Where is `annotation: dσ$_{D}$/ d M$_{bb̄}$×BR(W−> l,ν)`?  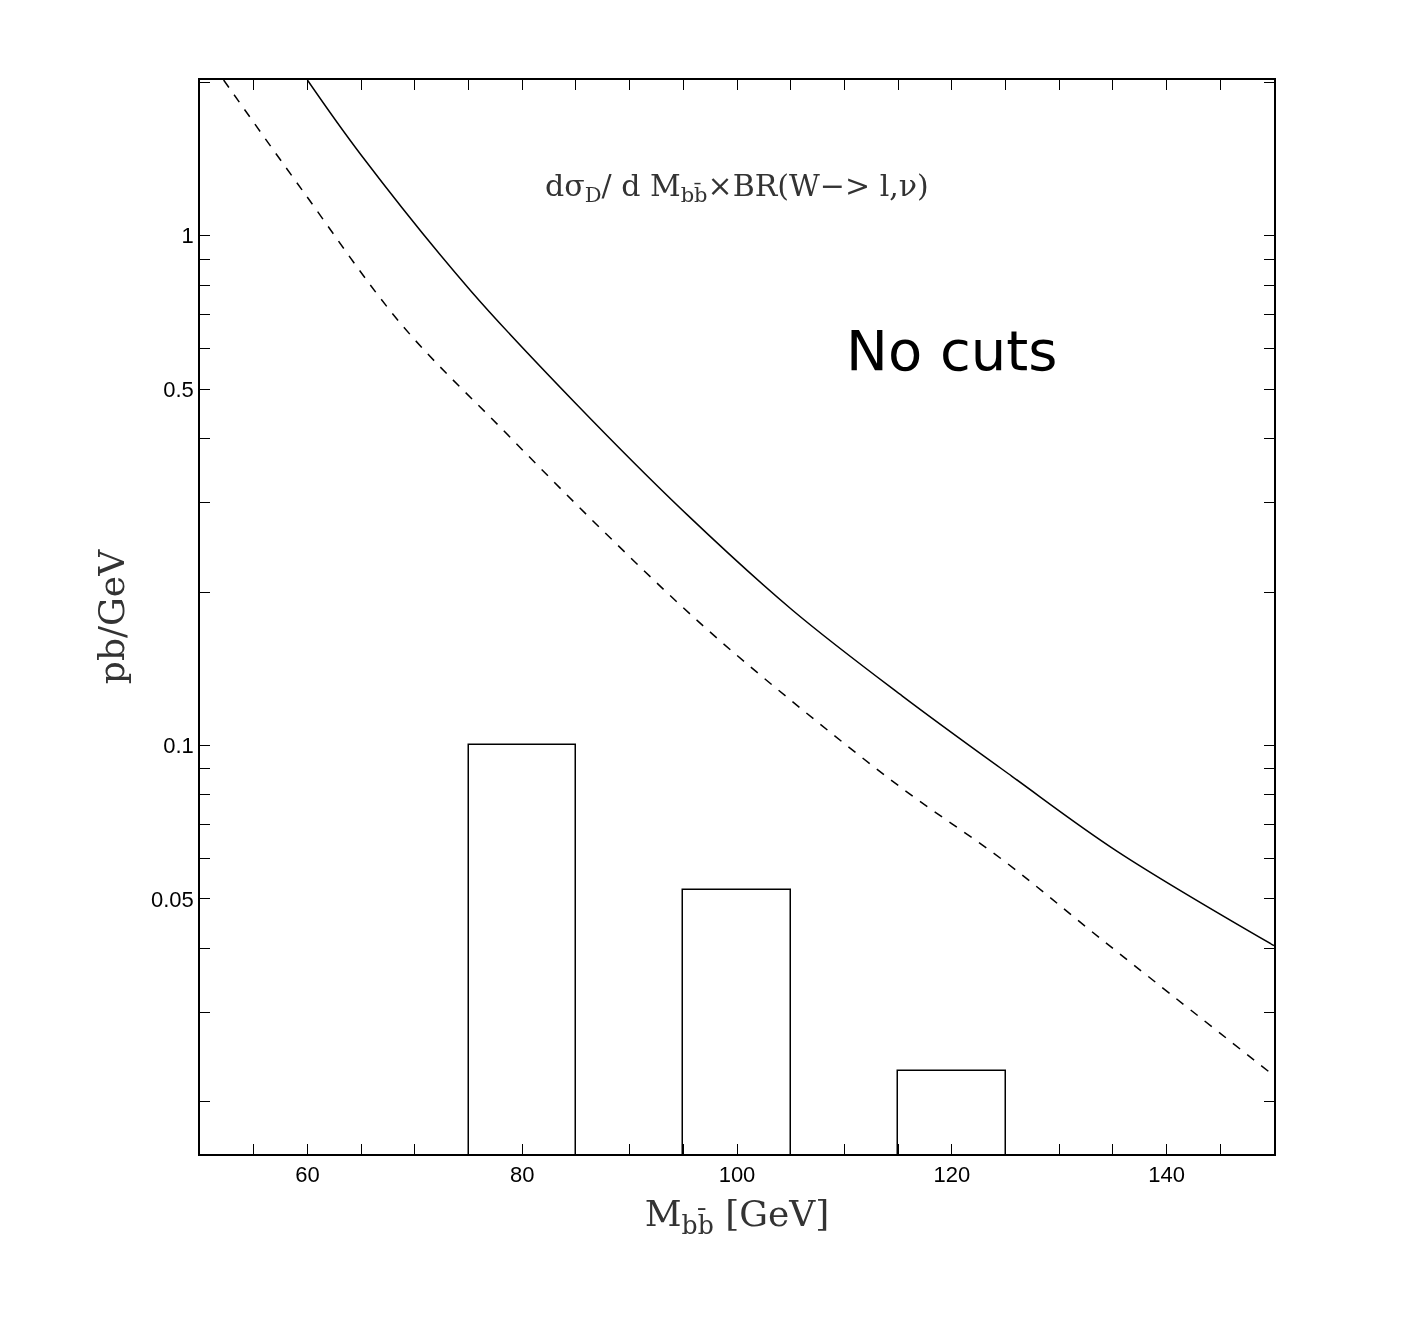
annotation: dσ$_{D}$/ d M$_{bb̄}$×BR(W−> l,ν) is located at coordinates (737, 188).